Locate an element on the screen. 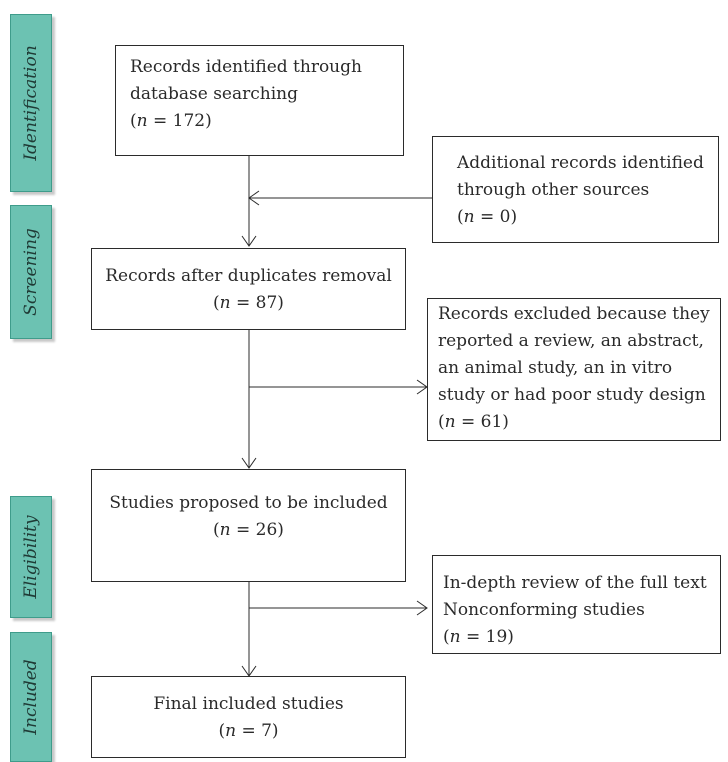 This screenshot has height=762, width=728. box-text-line: Final included studies is located at coordinates (248, 704).